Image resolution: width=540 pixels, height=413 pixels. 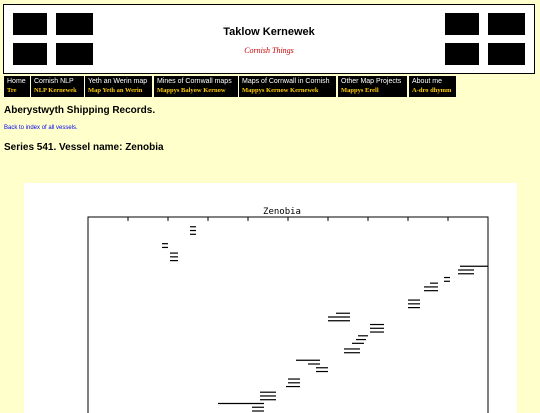 What do you see at coordinates (191, 90) in the screenshot?
I see `nav-sublabel: Mappys Balyow Kernow` at bounding box center [191, 90].